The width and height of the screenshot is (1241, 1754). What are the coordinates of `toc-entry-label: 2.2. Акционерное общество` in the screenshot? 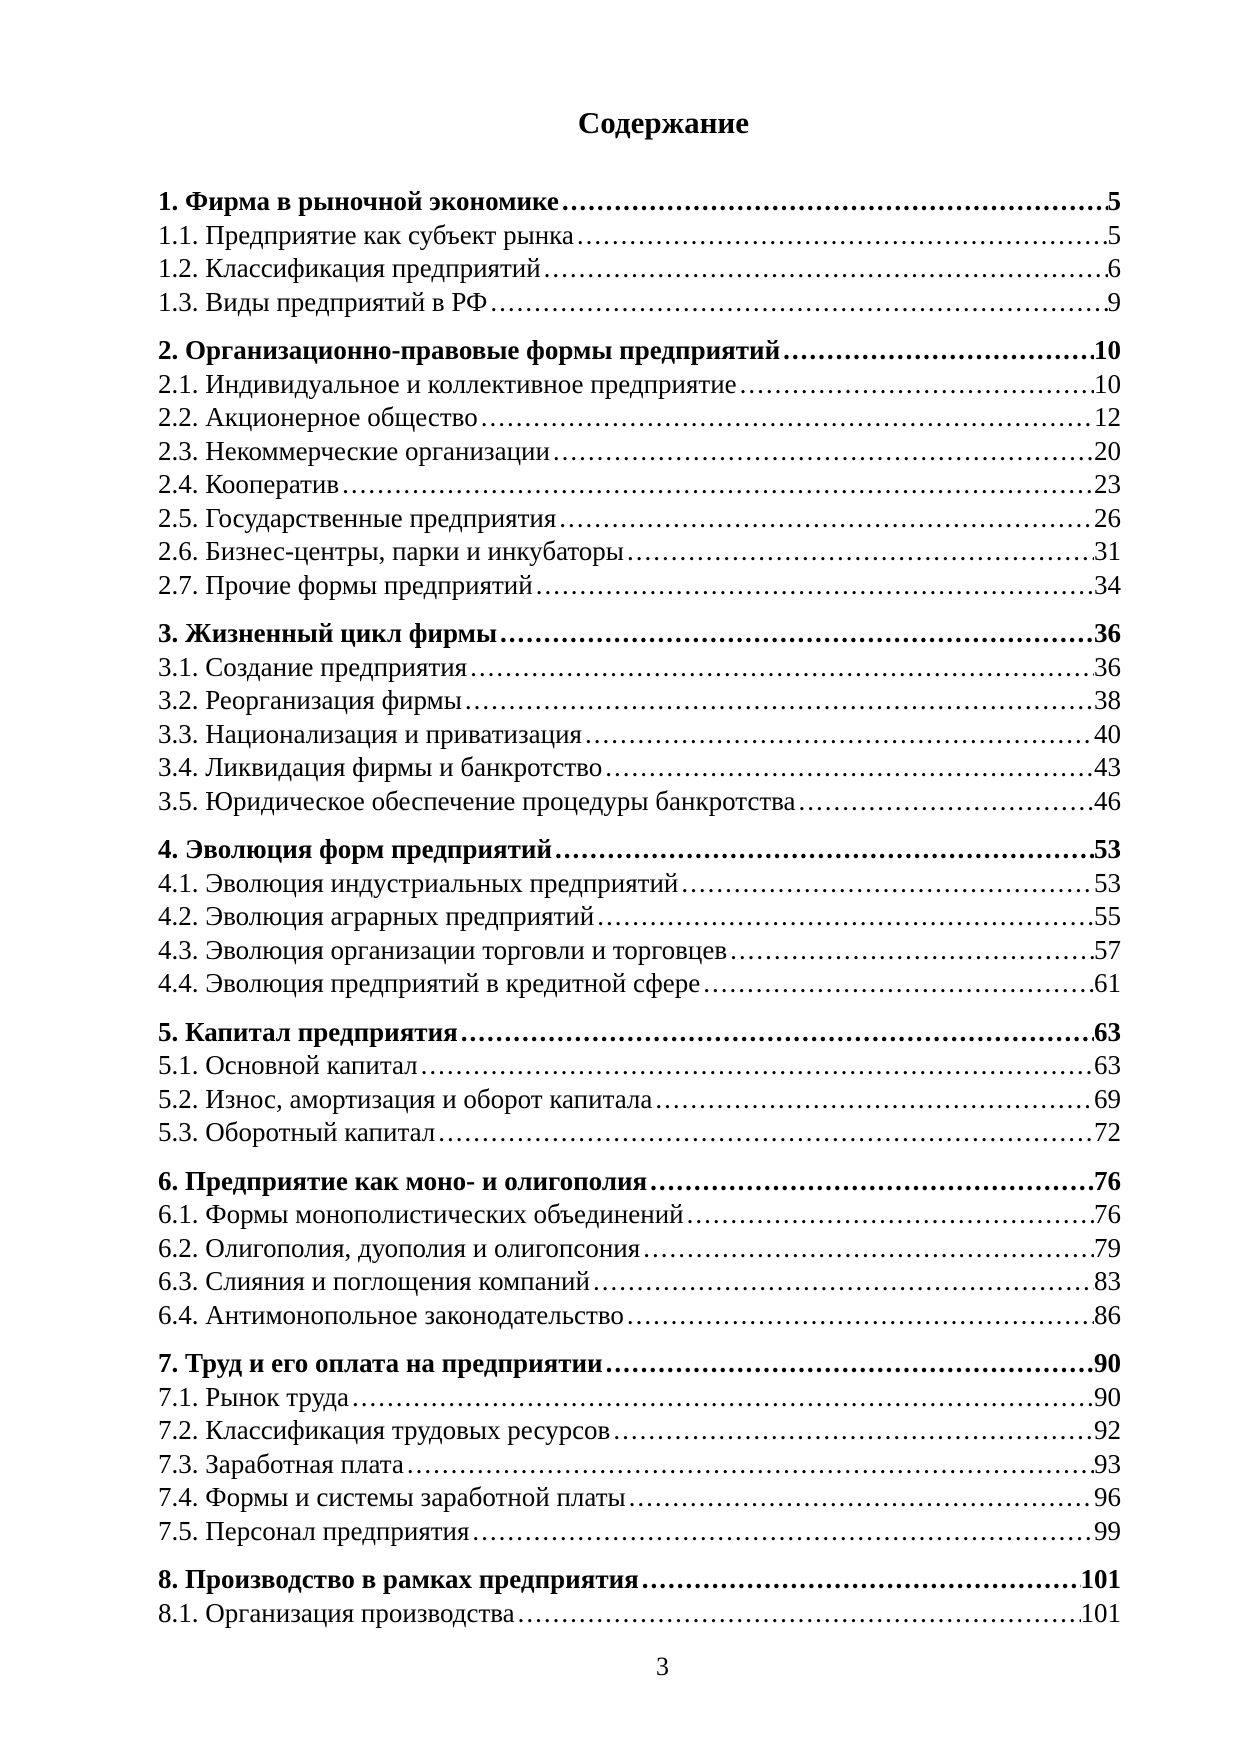 It's located at (318, 417).